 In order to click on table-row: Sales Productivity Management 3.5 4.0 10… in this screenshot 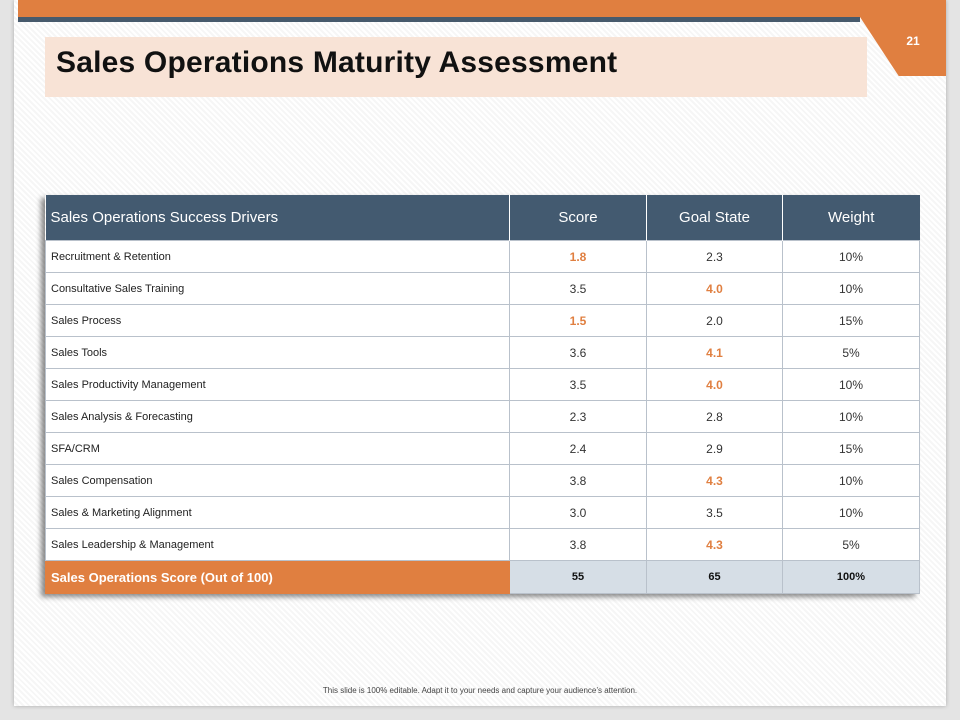, I will do `click(482, 384)`.